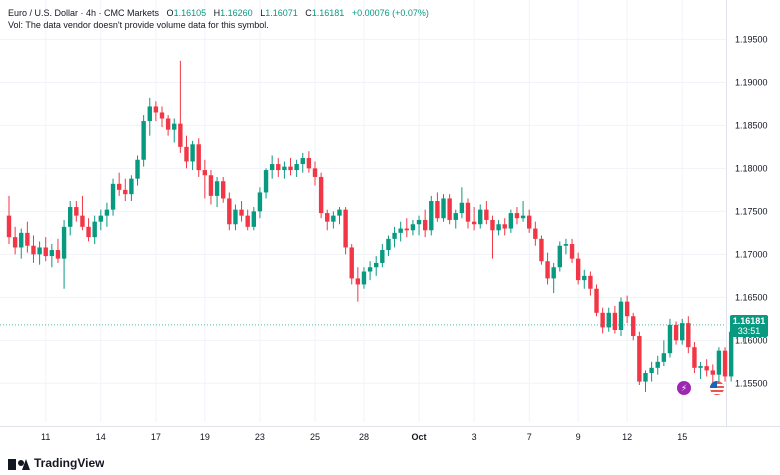 This screenshot has width=780, height=475. Describe the element at coordinates (45, 437) in the screenshot. I see `x-tick-label: 11` at that location.